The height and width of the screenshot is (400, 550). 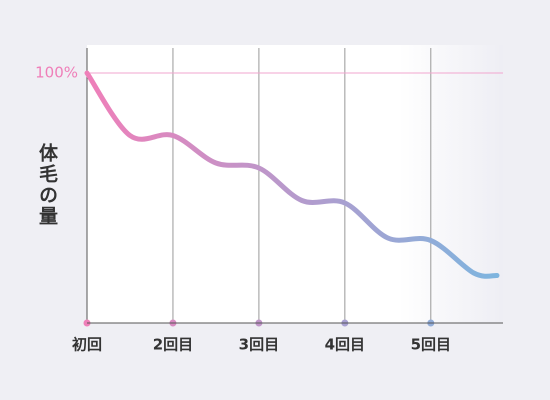 I want to click on x-tick-label: 5回目, so click(x=431, y=345).